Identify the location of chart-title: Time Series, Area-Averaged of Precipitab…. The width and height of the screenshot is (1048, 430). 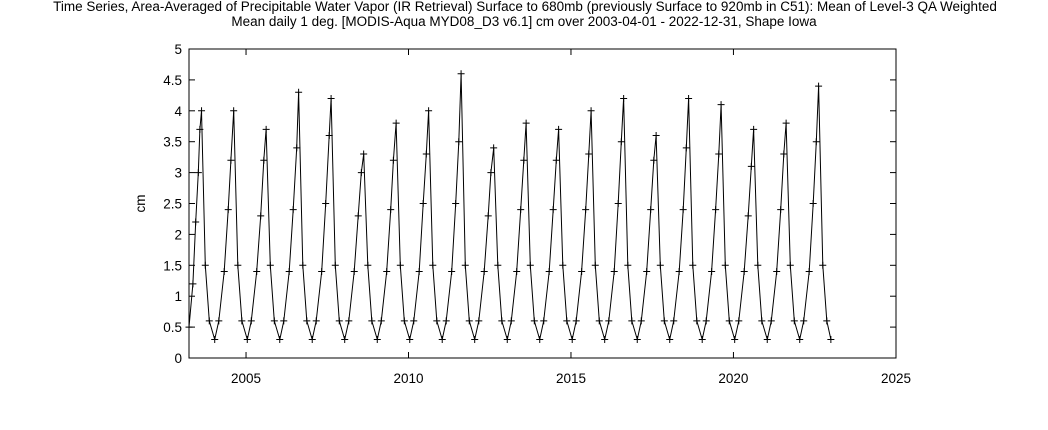
(525, 7).